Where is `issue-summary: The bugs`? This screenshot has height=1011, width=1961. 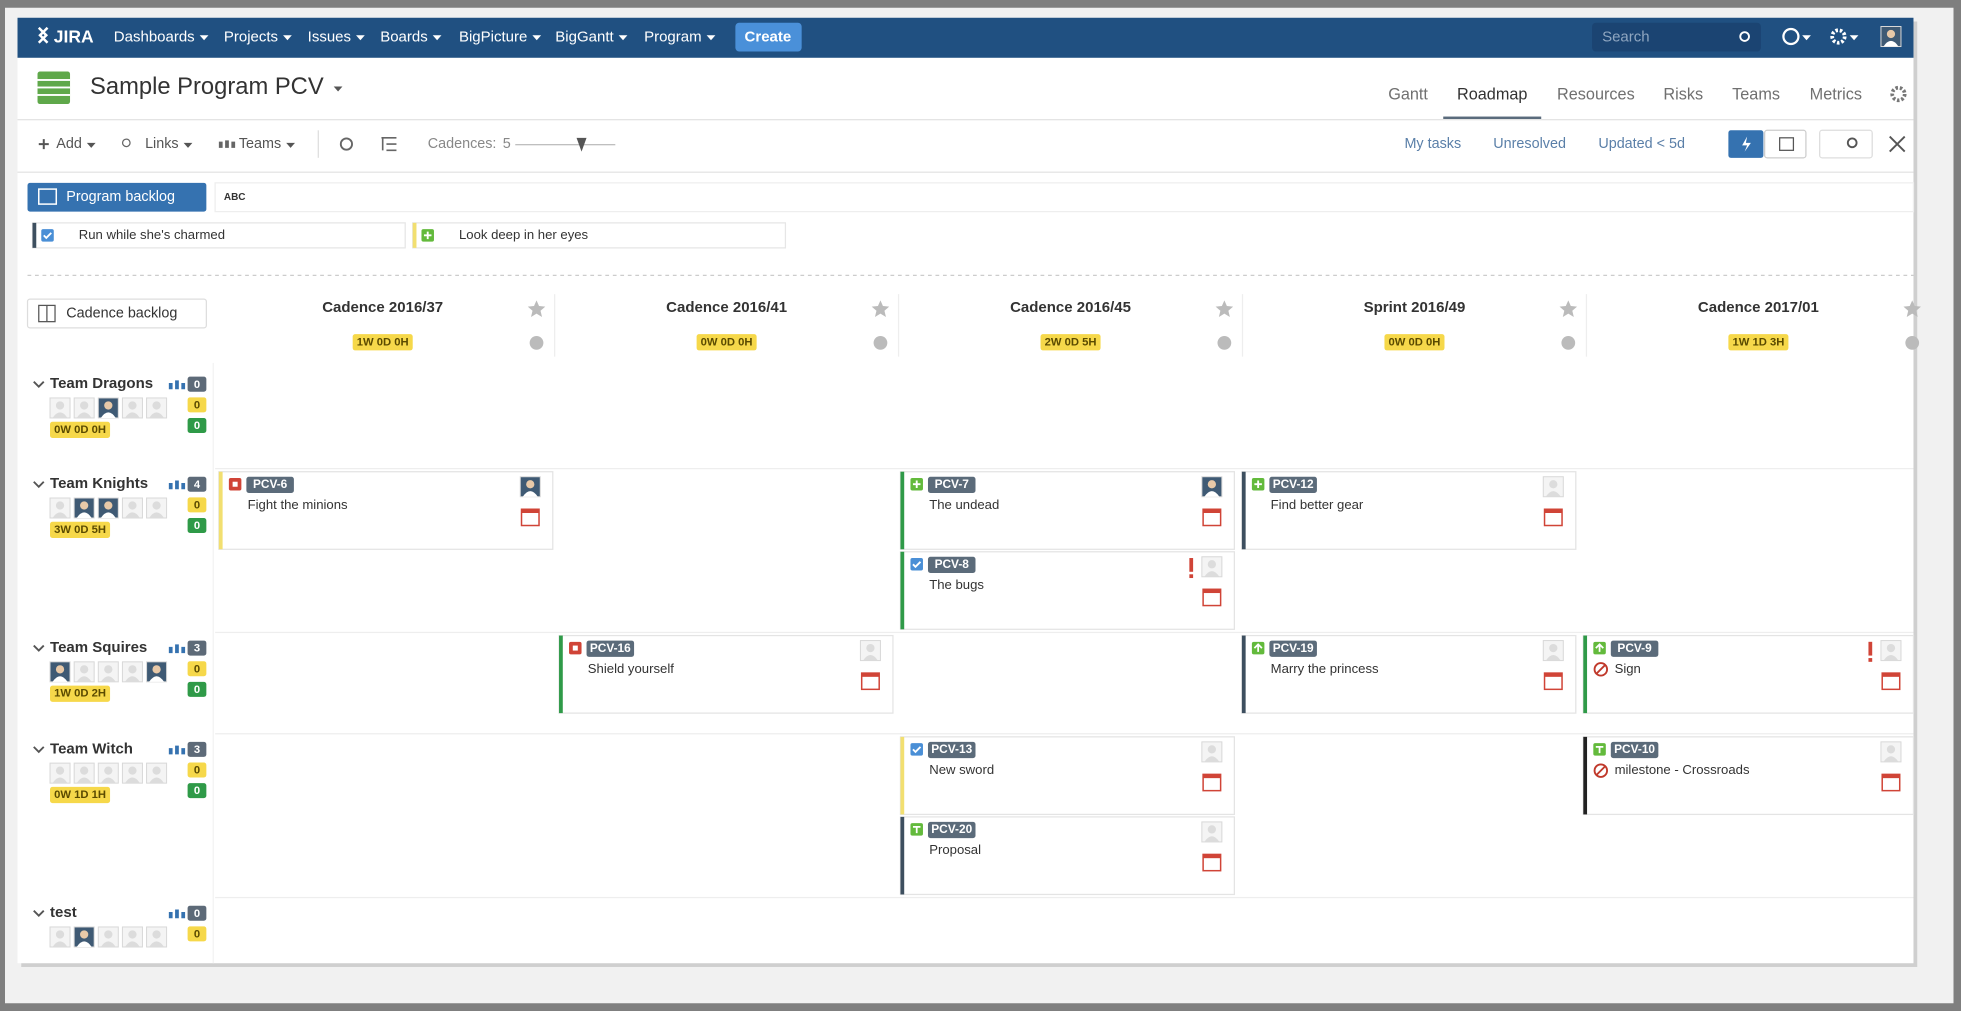
issue-summary: The bugs is located at coordinates (956, 584).